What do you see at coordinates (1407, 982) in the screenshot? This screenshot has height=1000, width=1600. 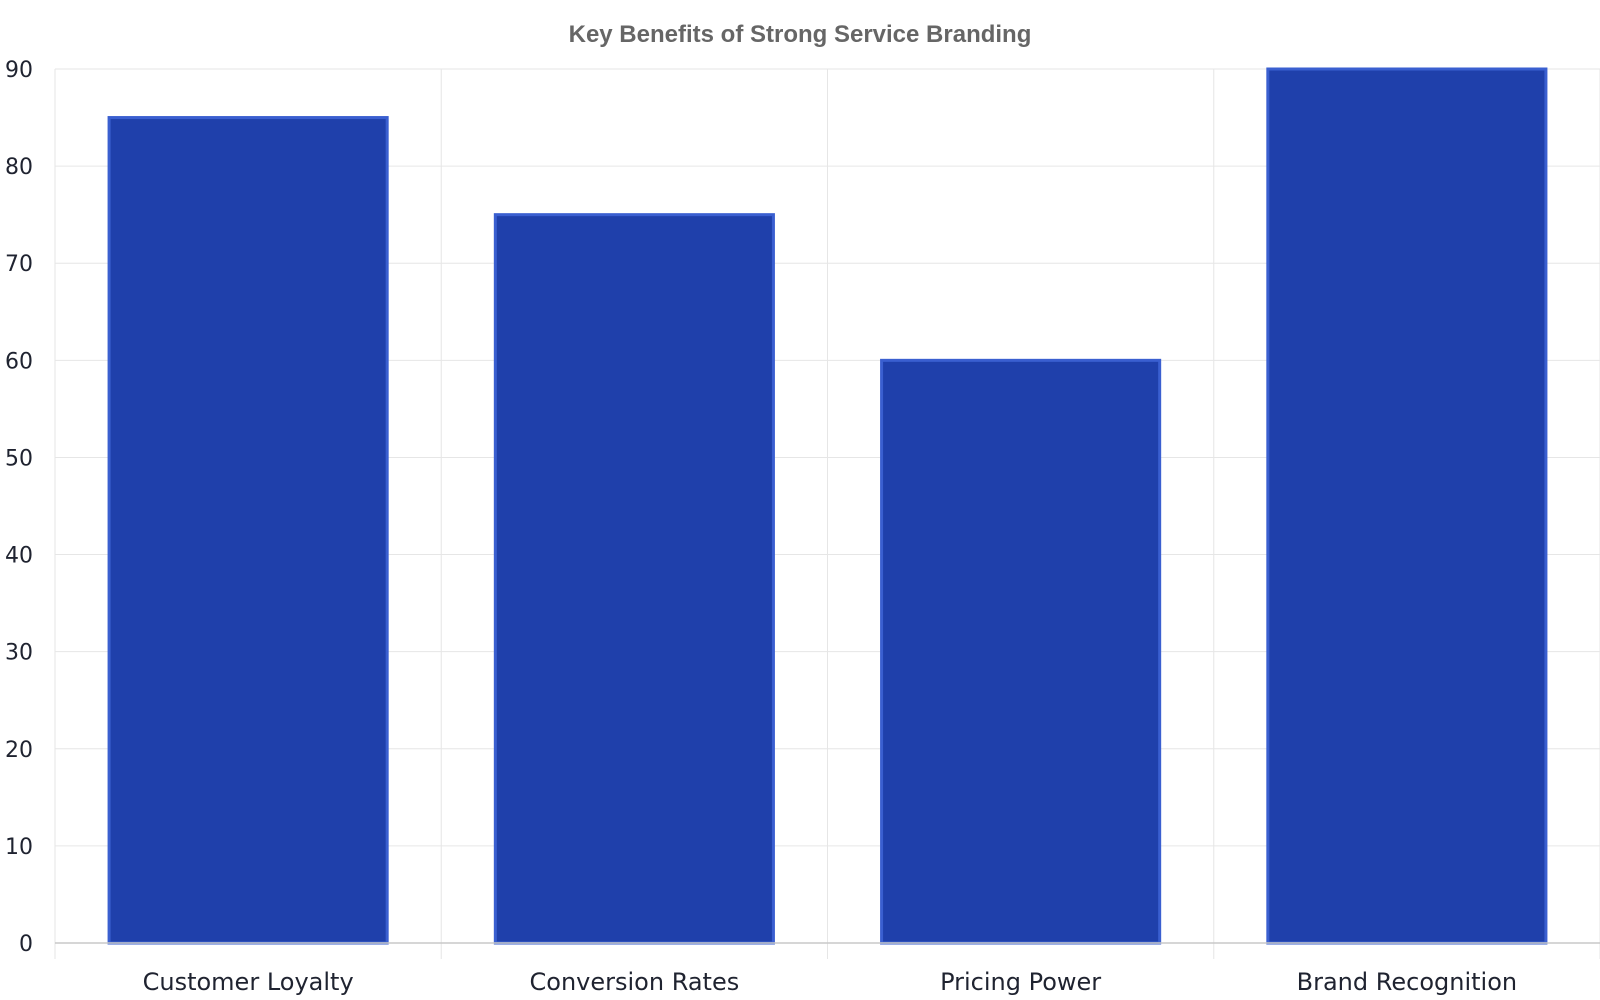 I see `x-tick-label: Brand Recognition` at bounding box center [1407, 982].